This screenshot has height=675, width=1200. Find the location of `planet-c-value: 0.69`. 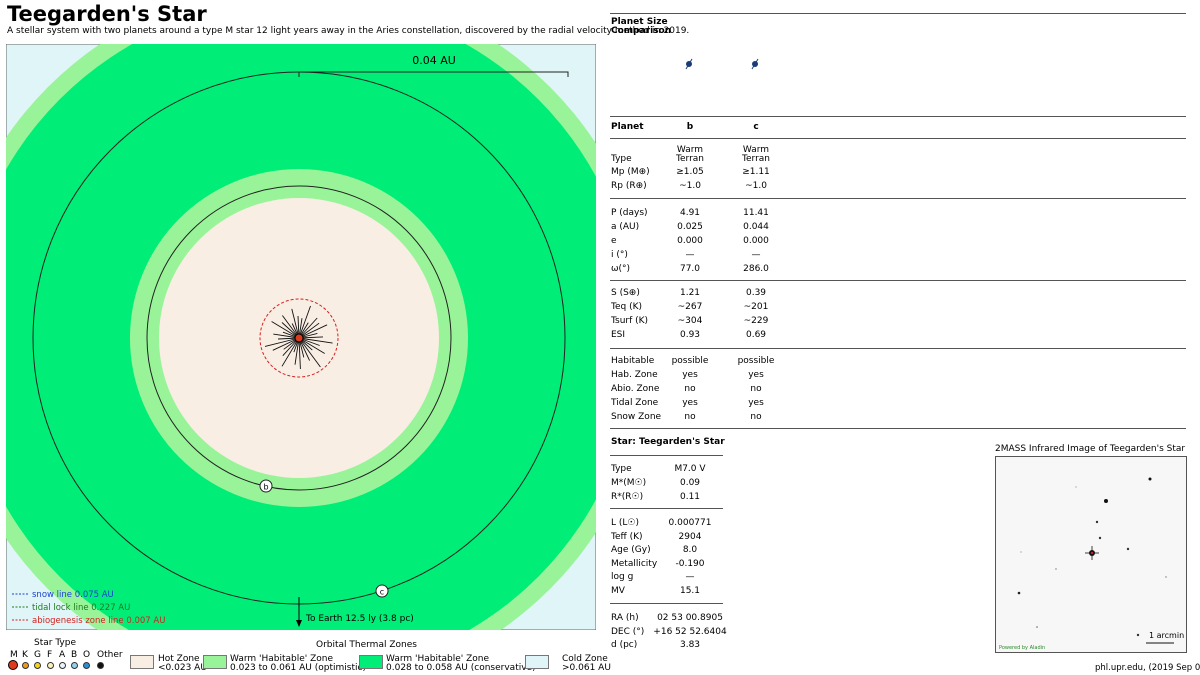

planet-c-value: 0.69 is located at coordinates (756, 335).